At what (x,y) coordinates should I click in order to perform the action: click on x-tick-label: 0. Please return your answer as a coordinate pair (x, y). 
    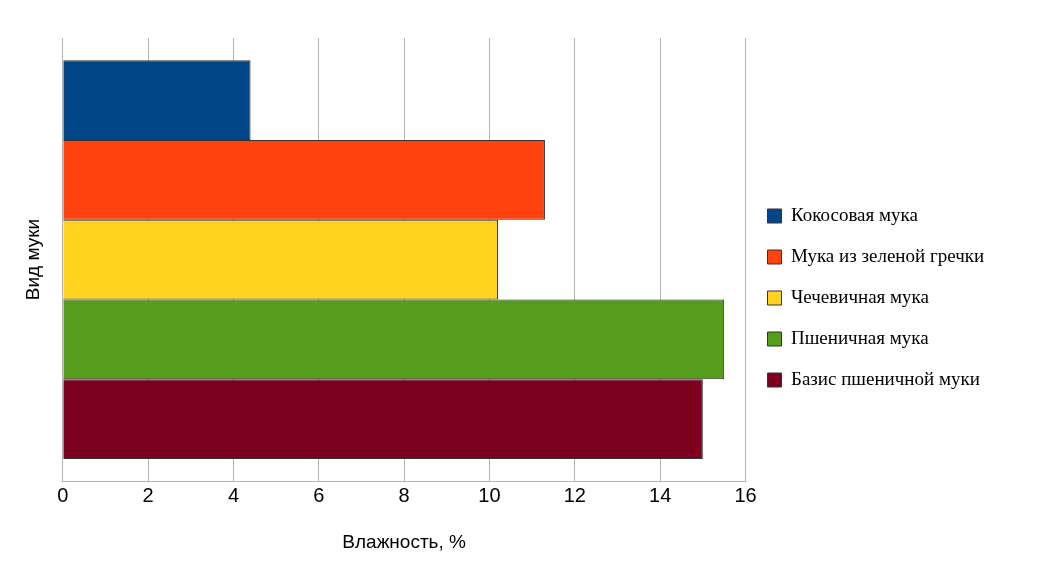
    Looking at the image, I should click on (63, 494).